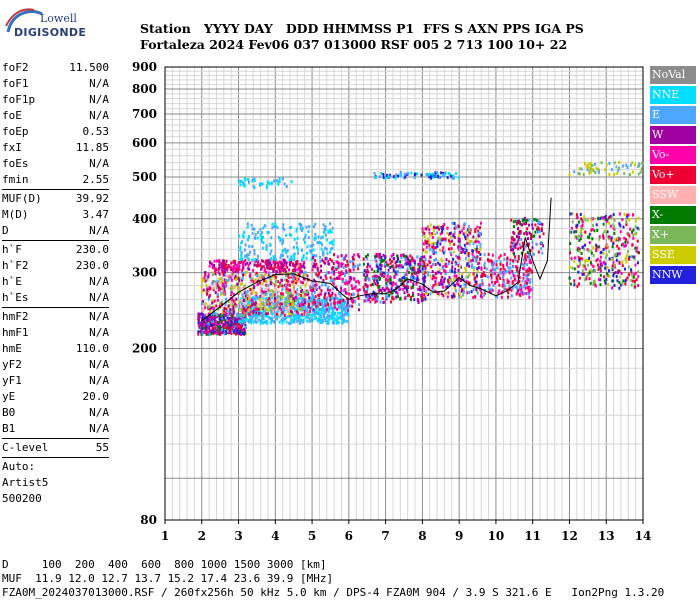 The width and height of the screenshot is (700, 600). What do you see at coordinates (673, 115) in the screenshot?
I see `legend-item: E` at bounding box center [673, 115].